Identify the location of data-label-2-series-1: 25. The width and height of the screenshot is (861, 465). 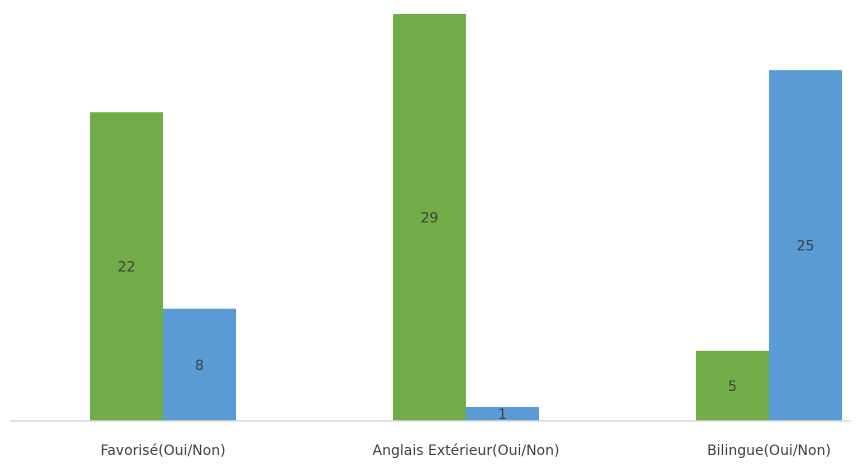
(806, 247).